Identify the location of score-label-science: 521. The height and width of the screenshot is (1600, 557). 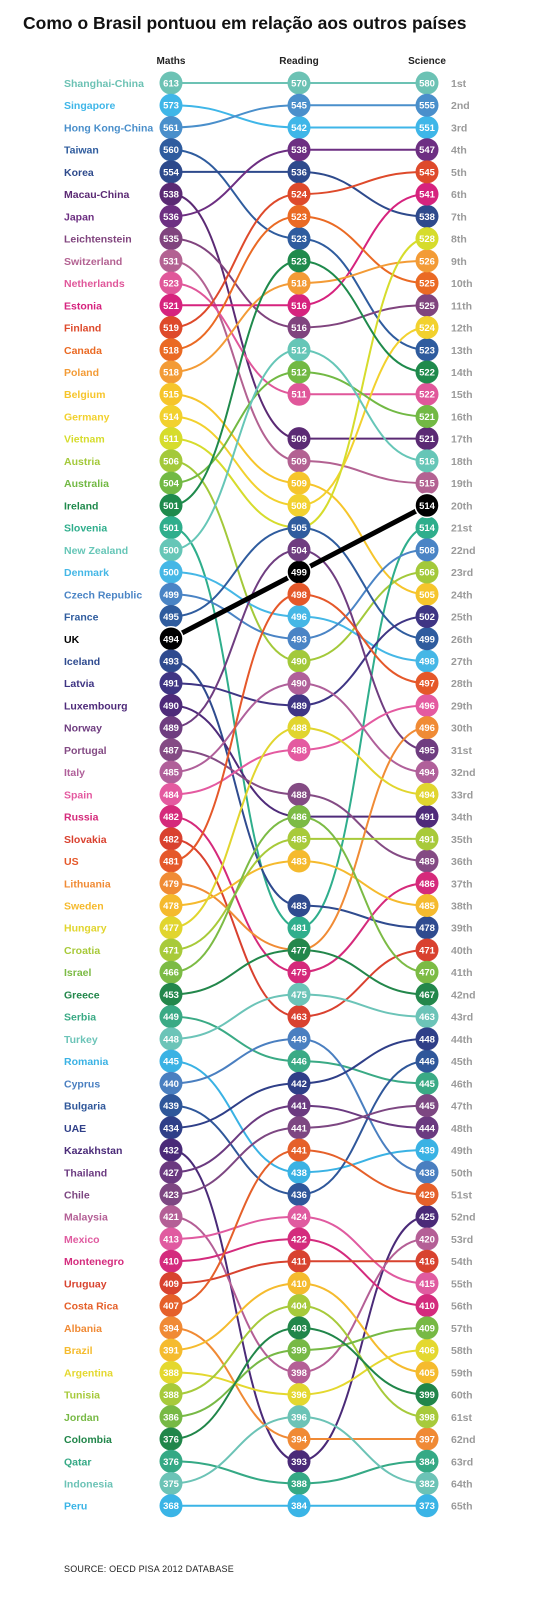
(427, 417).